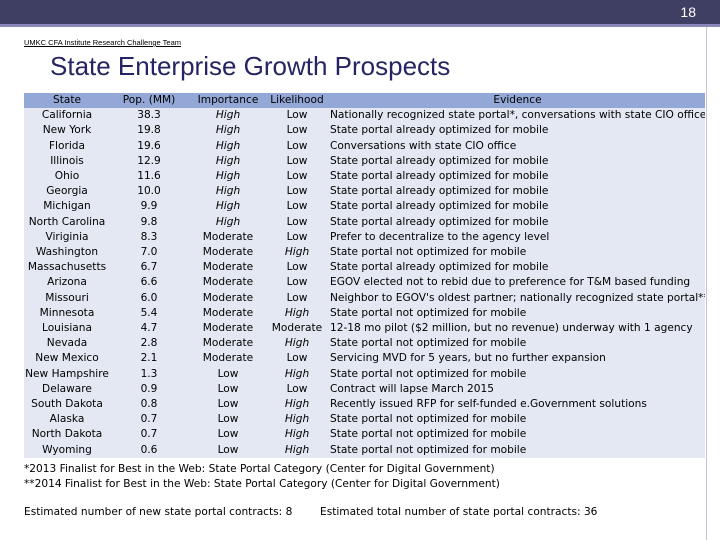 The width and height of the screenshot is (720, 540). Describe the element at coordinates (67, 282) in the screenshot. I see `cell-state: Arizona` at that location.